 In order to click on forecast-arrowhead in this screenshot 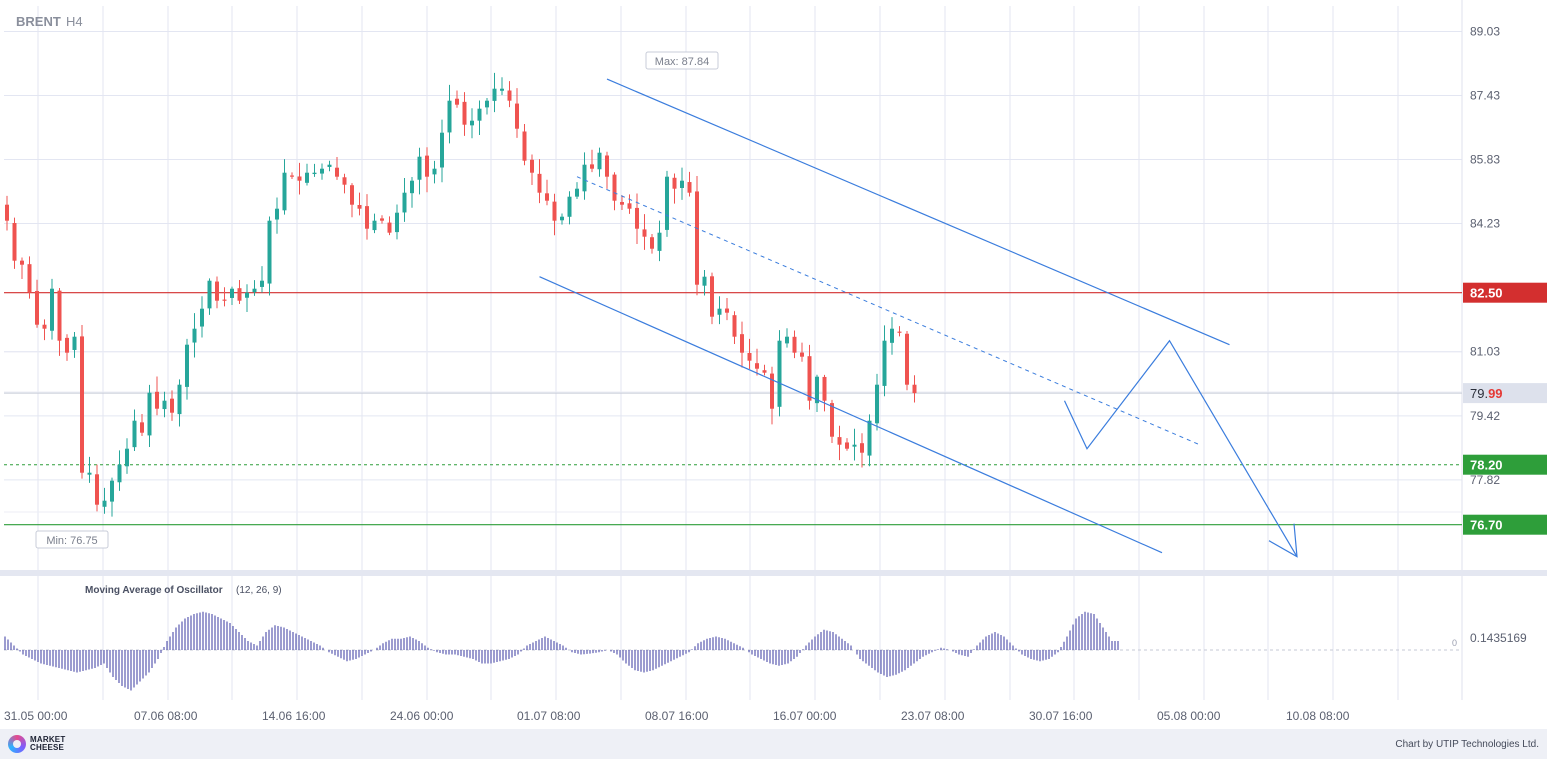, I will do `click(1283, 540)`.